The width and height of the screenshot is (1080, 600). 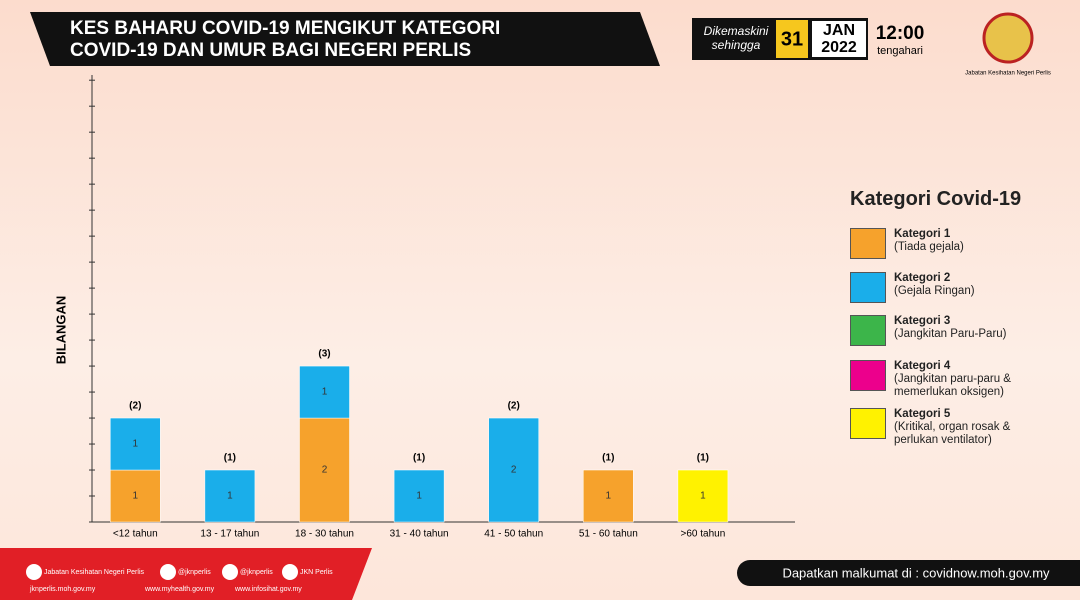 I want to click on legend-name: Kategori 4, so click(x=922, y=366).